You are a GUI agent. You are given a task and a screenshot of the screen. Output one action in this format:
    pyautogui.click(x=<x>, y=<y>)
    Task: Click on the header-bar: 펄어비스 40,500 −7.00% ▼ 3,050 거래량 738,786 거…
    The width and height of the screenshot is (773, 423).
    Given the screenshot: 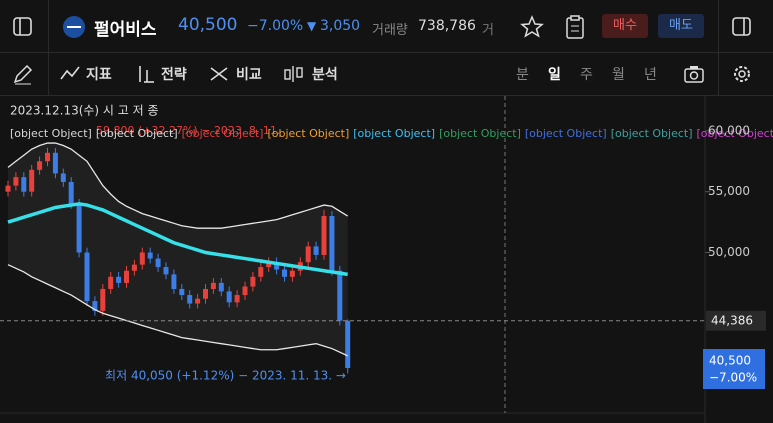 What is the action you would take?
    pyautogui.click(x=386, y=26)
    